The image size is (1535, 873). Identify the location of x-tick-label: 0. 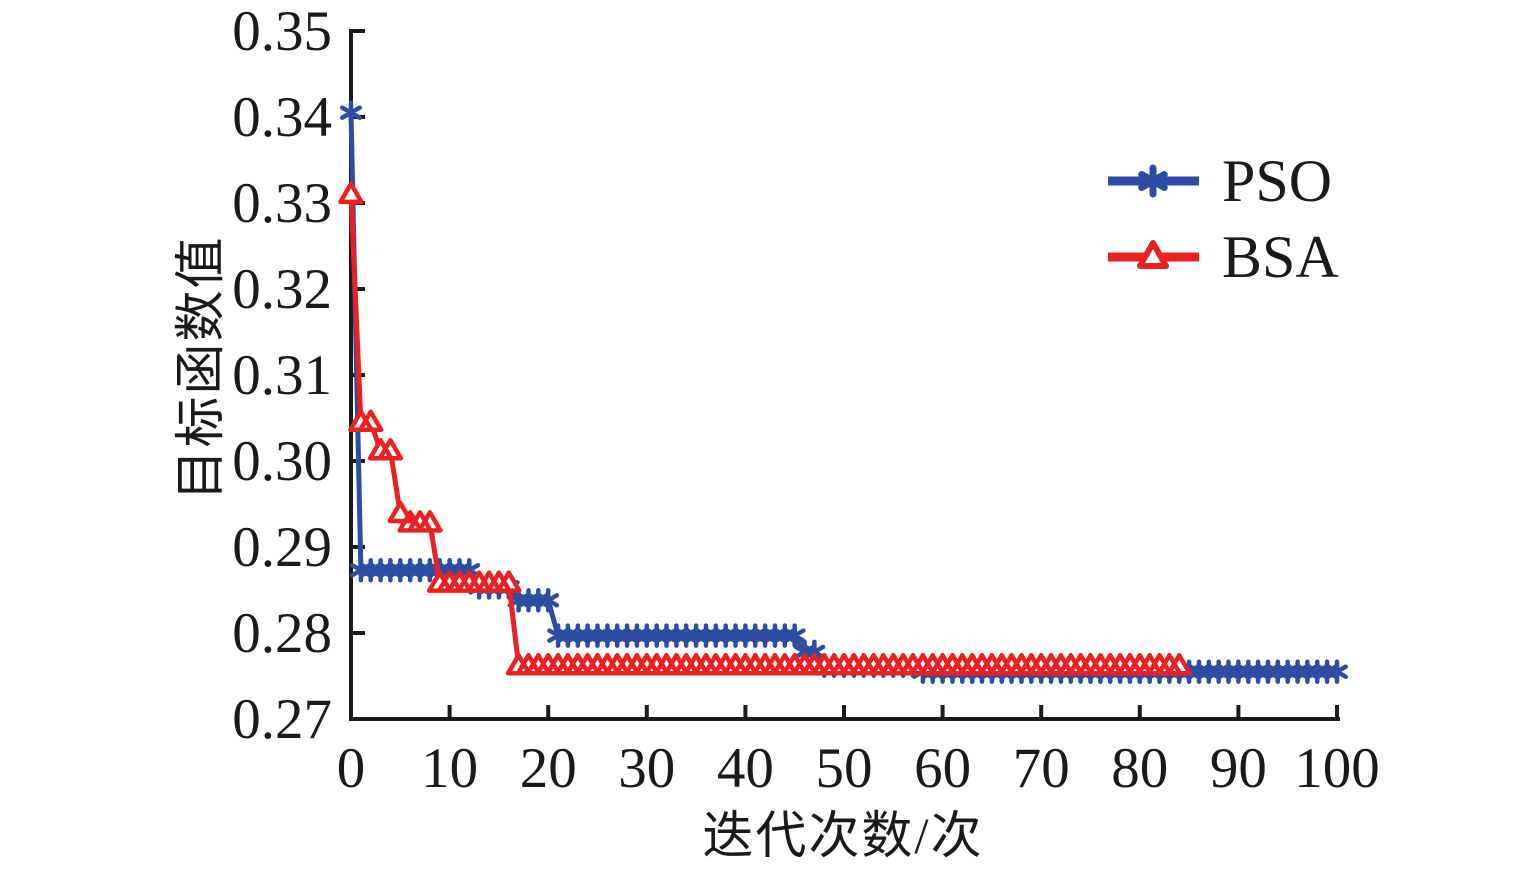
(351, 768).